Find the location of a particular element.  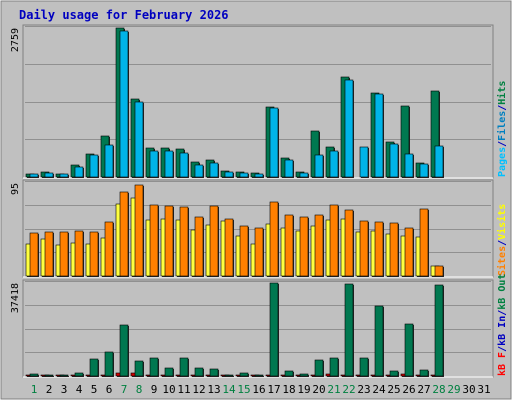

day-label-31: 31 is located at coordinates (483, 389).